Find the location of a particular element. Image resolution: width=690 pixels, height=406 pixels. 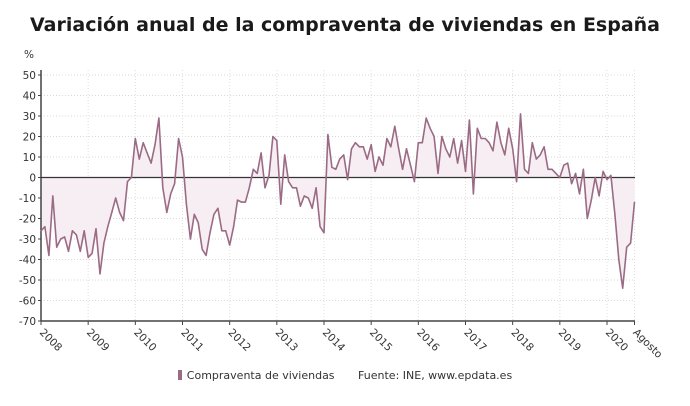

source-note: Fuente: INE, www.epdata.es is located at coordinates (435, 375).